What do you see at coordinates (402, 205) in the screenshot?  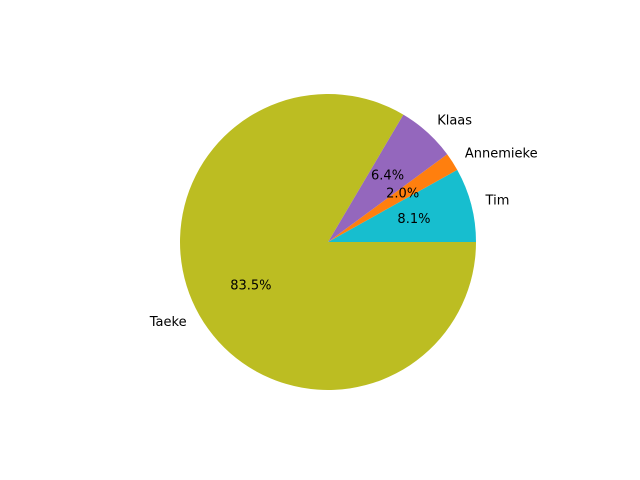 I see `pie-slice-tim` at bounding box center [402, 205].